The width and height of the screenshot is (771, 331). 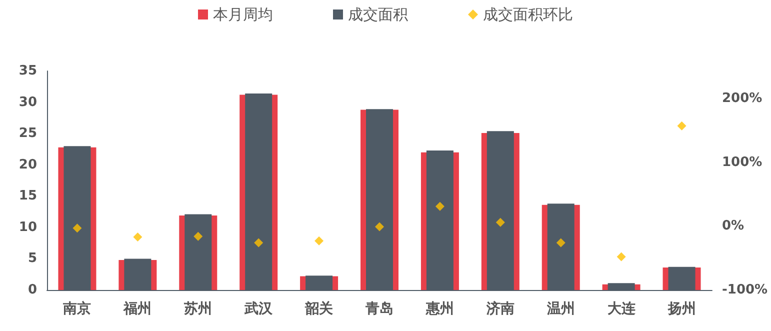 What do you see at coordinates (243, 15) in the screenshot?
I see `legend-label: 本月周均` at bounding box center [243, 15].